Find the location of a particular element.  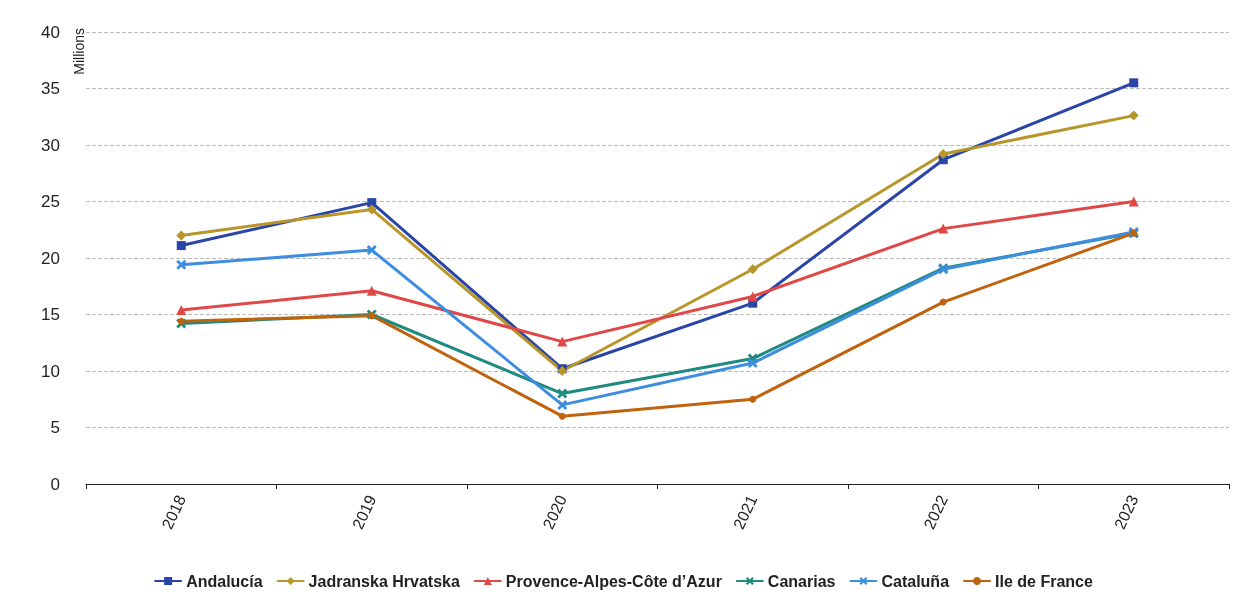

x-tick-label: 2020 is located at coordinates (554, 512).